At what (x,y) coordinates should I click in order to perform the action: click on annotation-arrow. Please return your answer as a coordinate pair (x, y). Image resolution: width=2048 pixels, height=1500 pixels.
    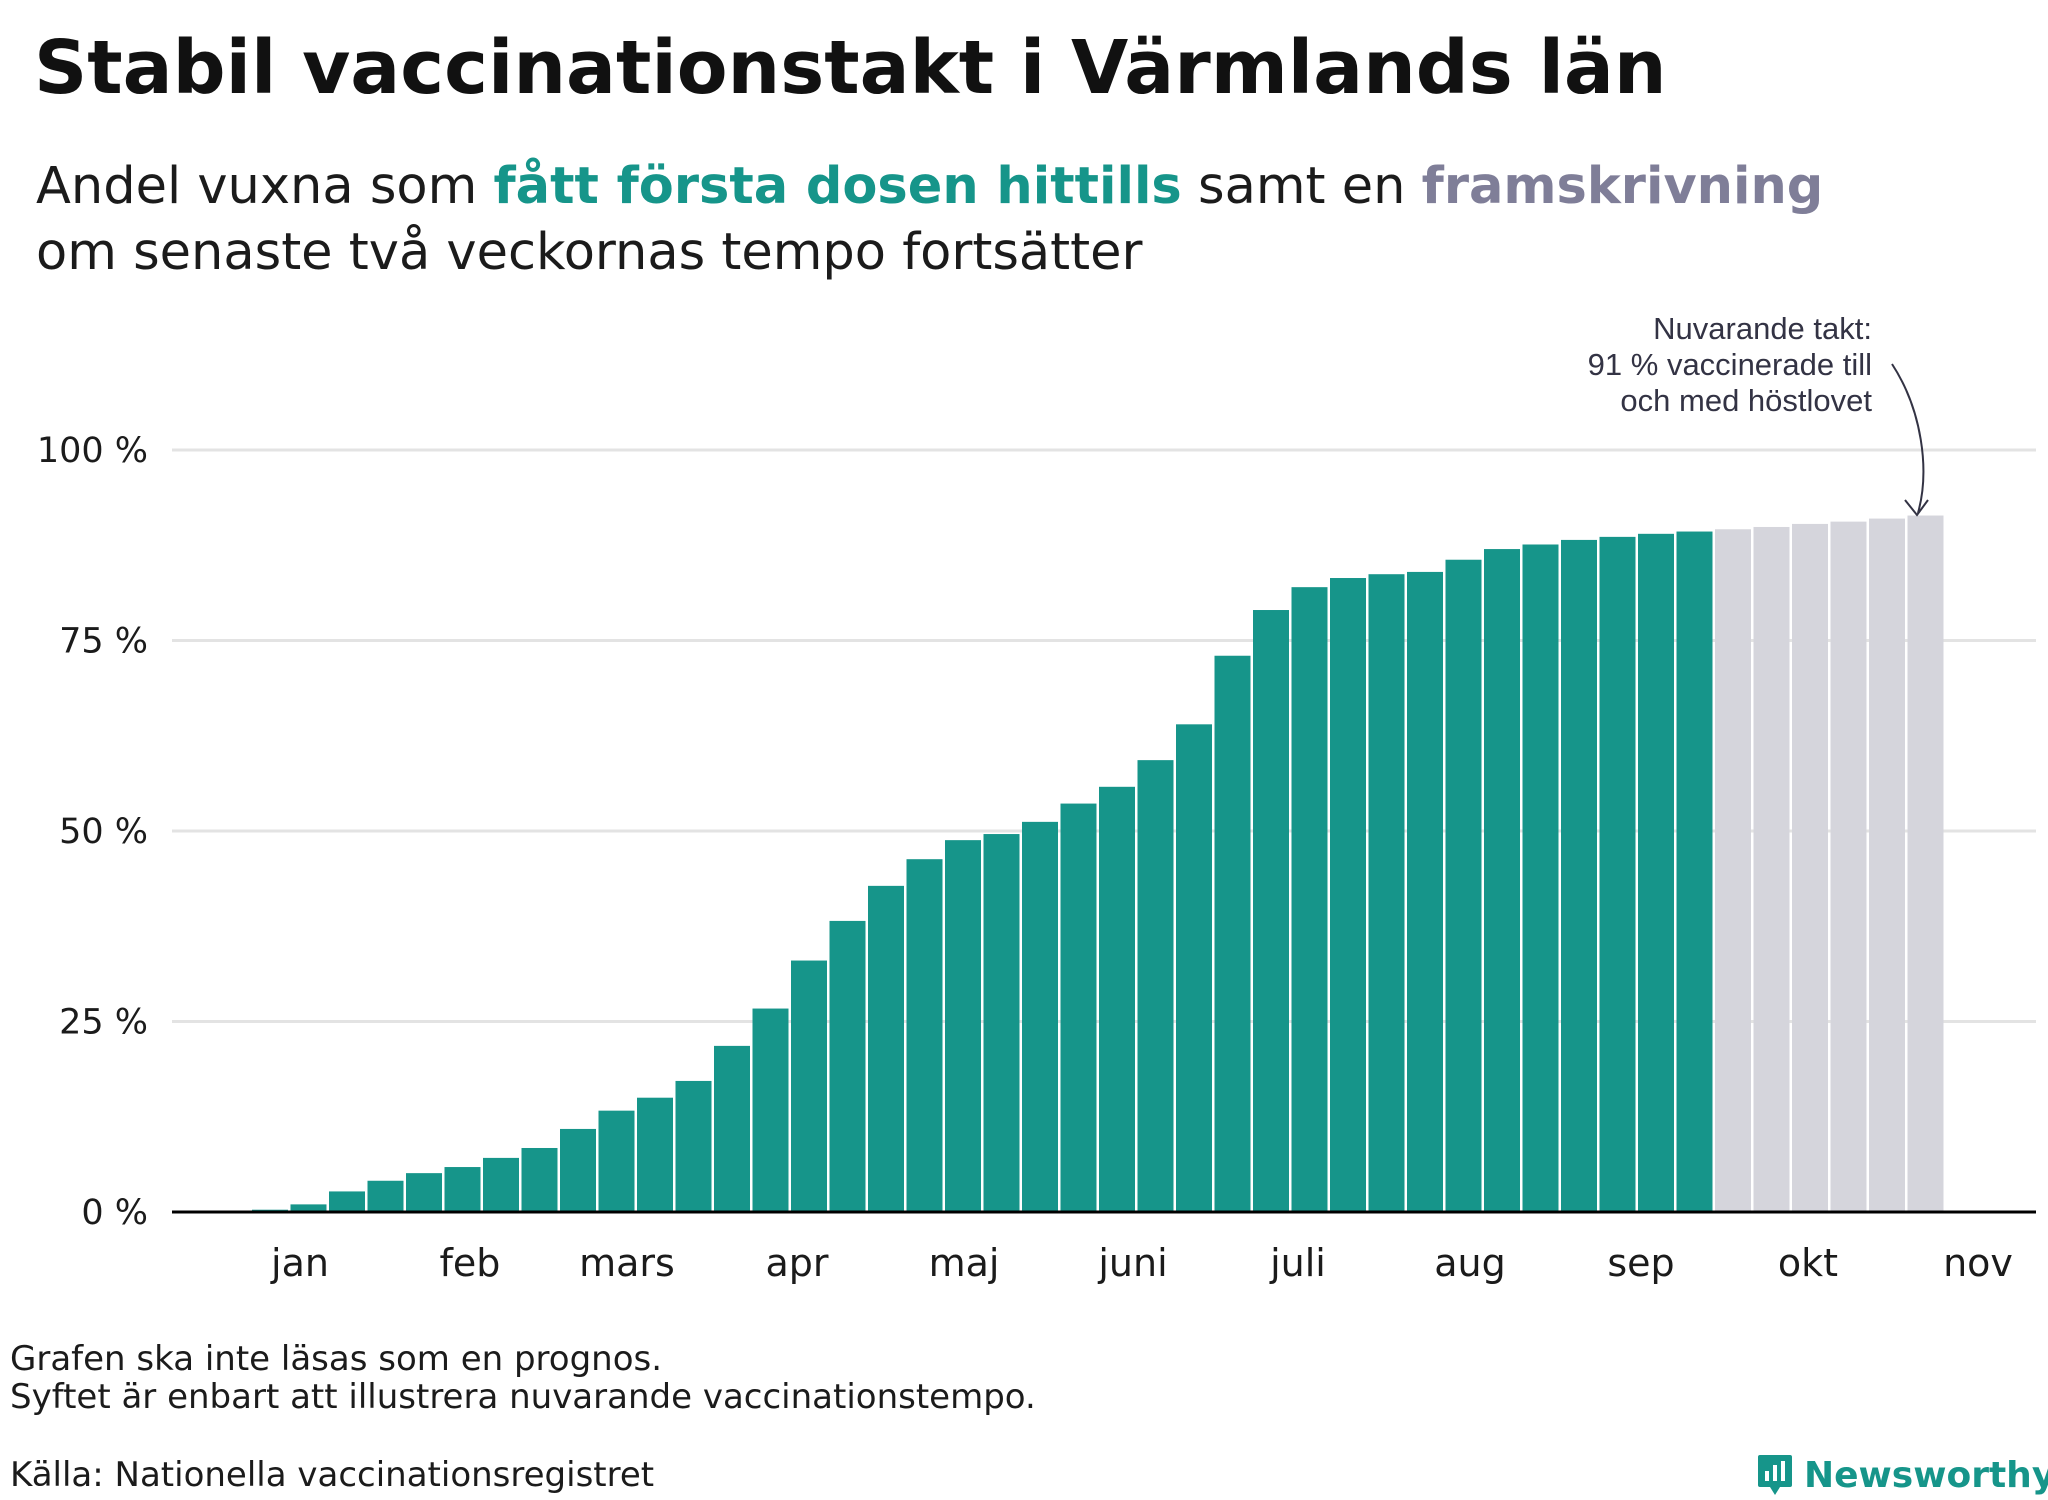
    Looking at the image, I should click on (1908, 438).